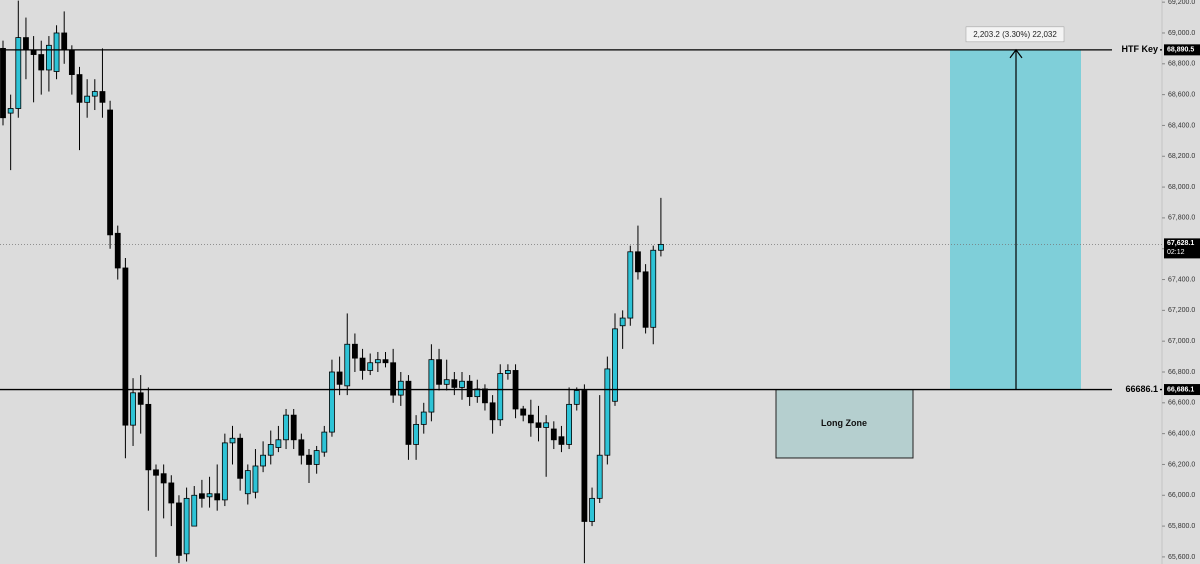 The image size is (1200, 564). What do you see at coordinates (1176, 252) in the screenshot?
I see `countdown-label: 02:12` at bounding box center [1176, 252].